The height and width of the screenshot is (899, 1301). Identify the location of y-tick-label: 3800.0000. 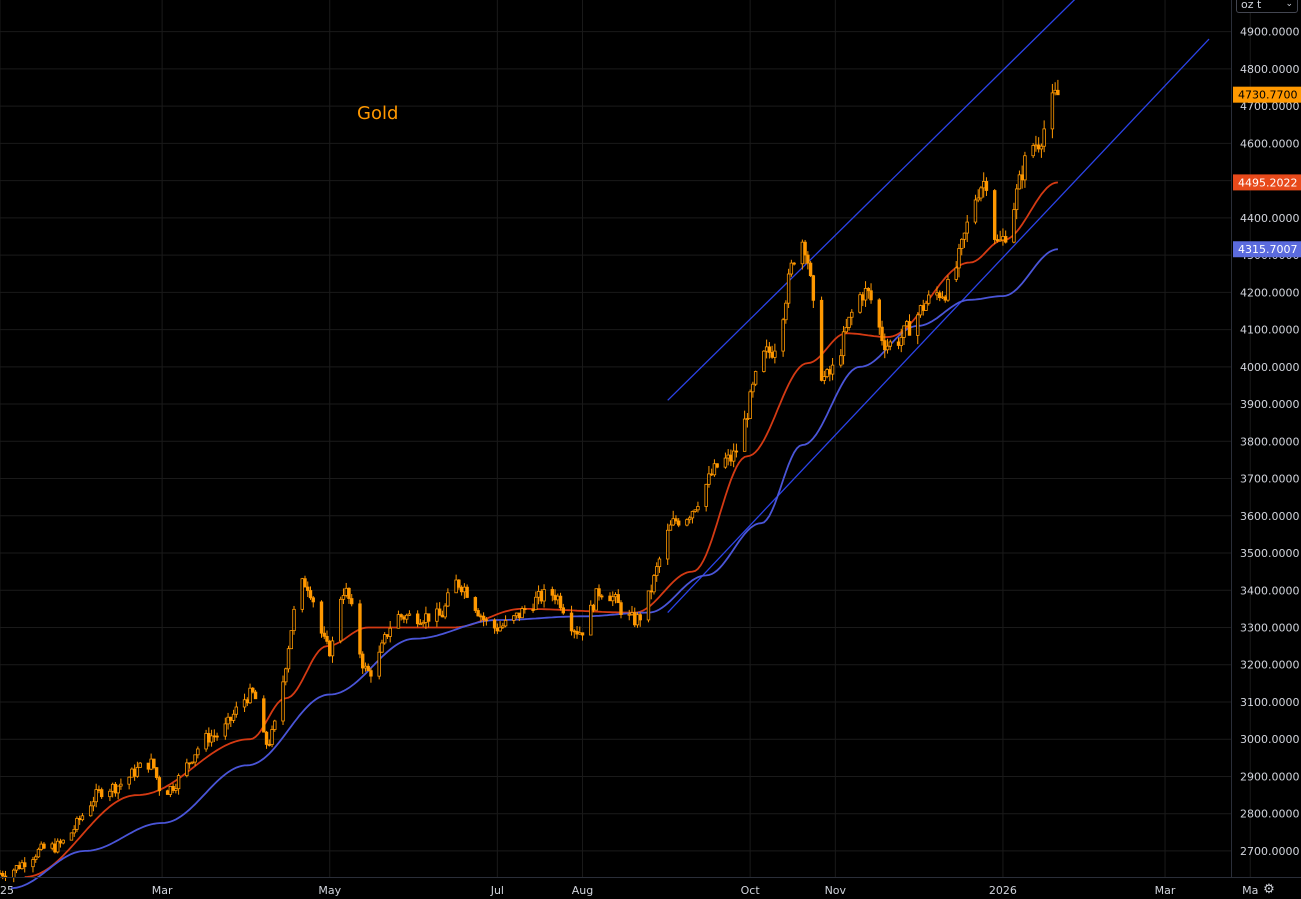
(1270, 441).